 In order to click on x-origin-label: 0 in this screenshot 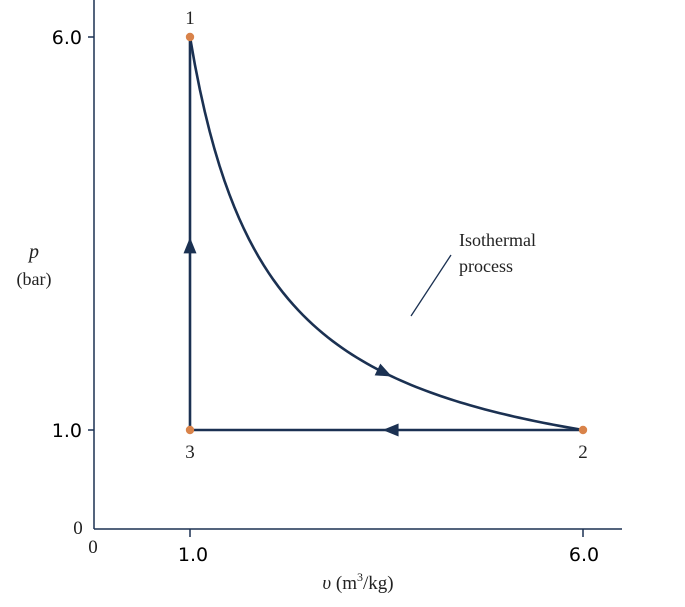, I will do `click(93, 547)`.